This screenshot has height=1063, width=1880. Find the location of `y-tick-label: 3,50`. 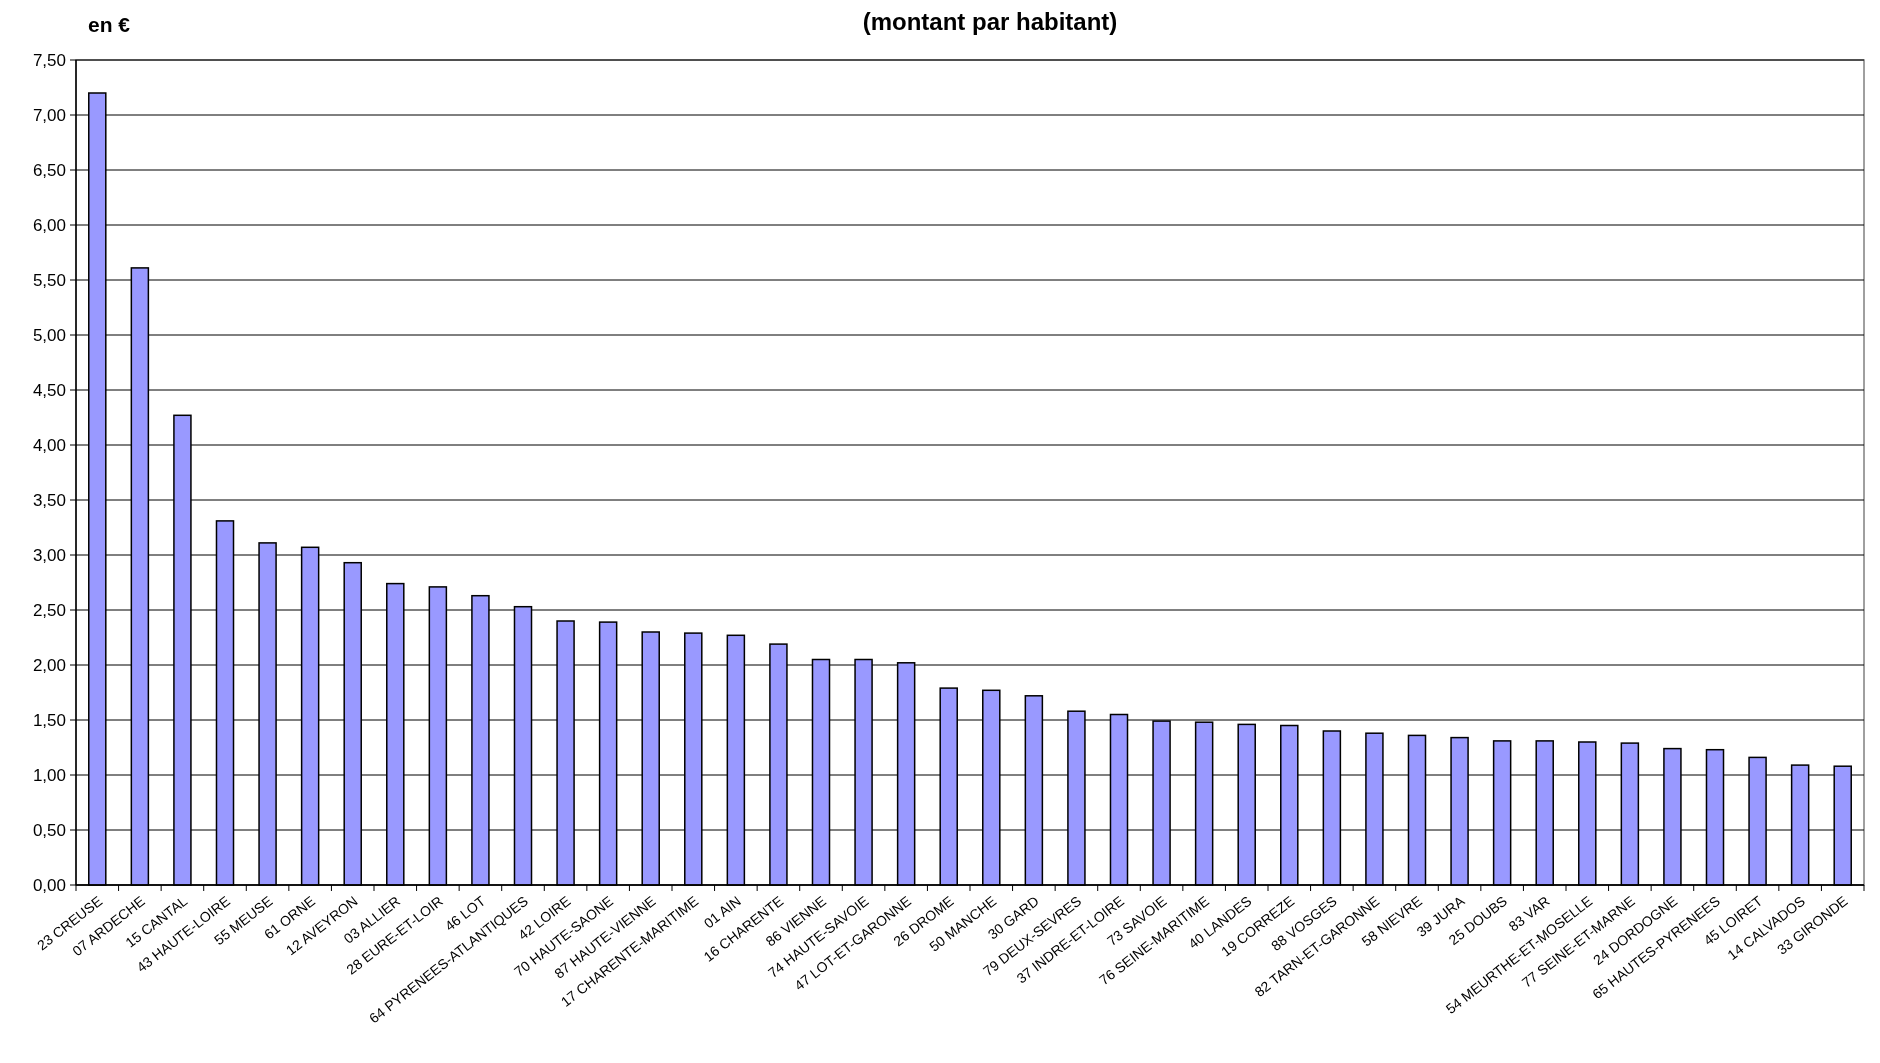

y-tick-label: 3,50 is located at coordinates (49, 500).